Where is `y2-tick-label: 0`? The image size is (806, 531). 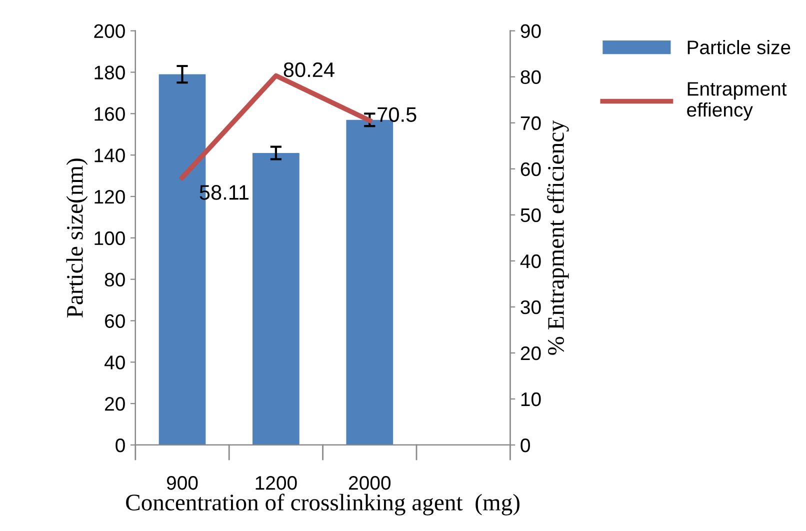 y2-tick-label: 0 is located at coordinates (525, 445).